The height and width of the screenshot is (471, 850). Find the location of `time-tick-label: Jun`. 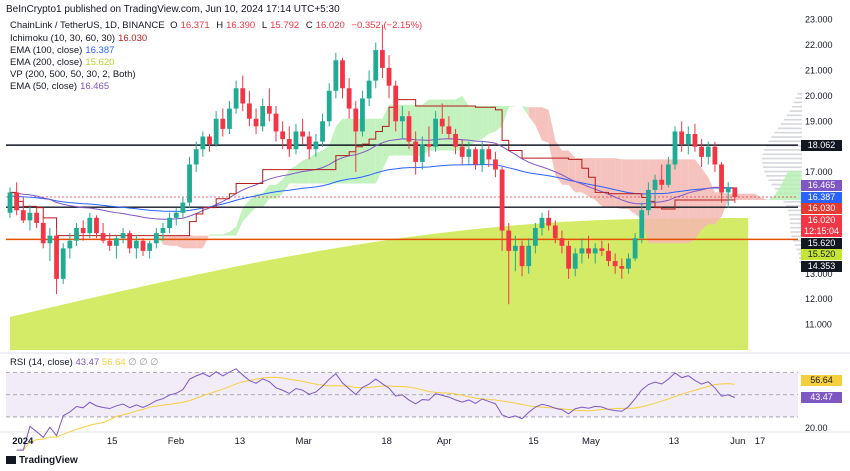

time-tick-label: Jun is located at coordinates (737, 441).